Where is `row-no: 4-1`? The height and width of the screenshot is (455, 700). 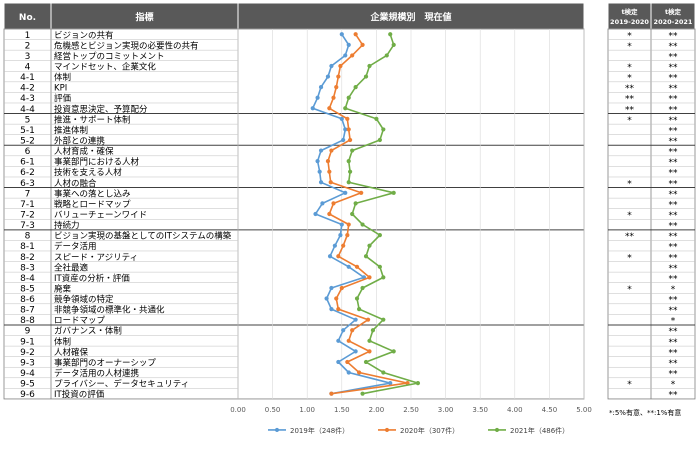
row-no: 4-1 is located at coordinates (27, 78).